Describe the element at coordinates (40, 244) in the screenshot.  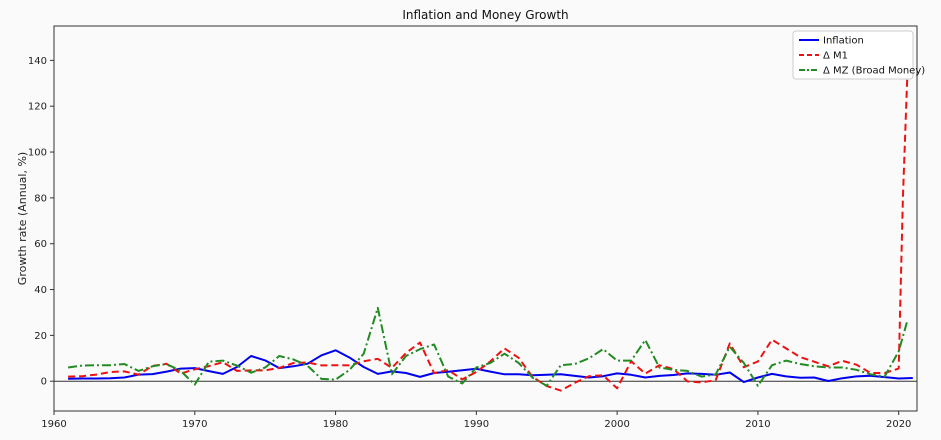
I see `y-tick-label: 60` at that location.